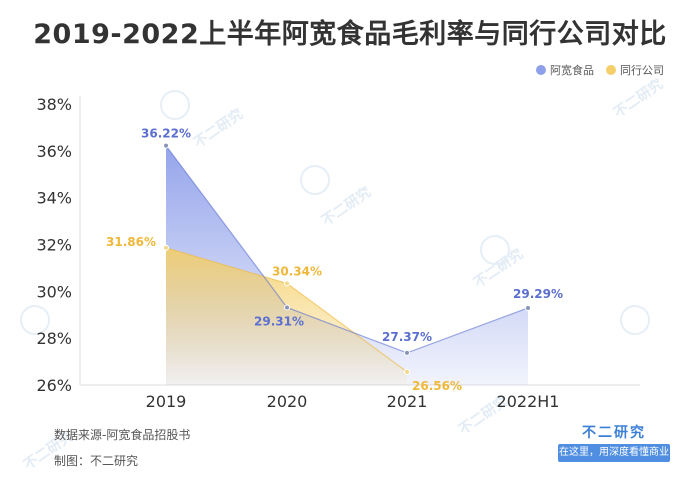 This screenshot has height=480, width=700. Describe the element at coordinates (54, 198) in the screenshot. I see `y-tick-label: 34%` at that location.